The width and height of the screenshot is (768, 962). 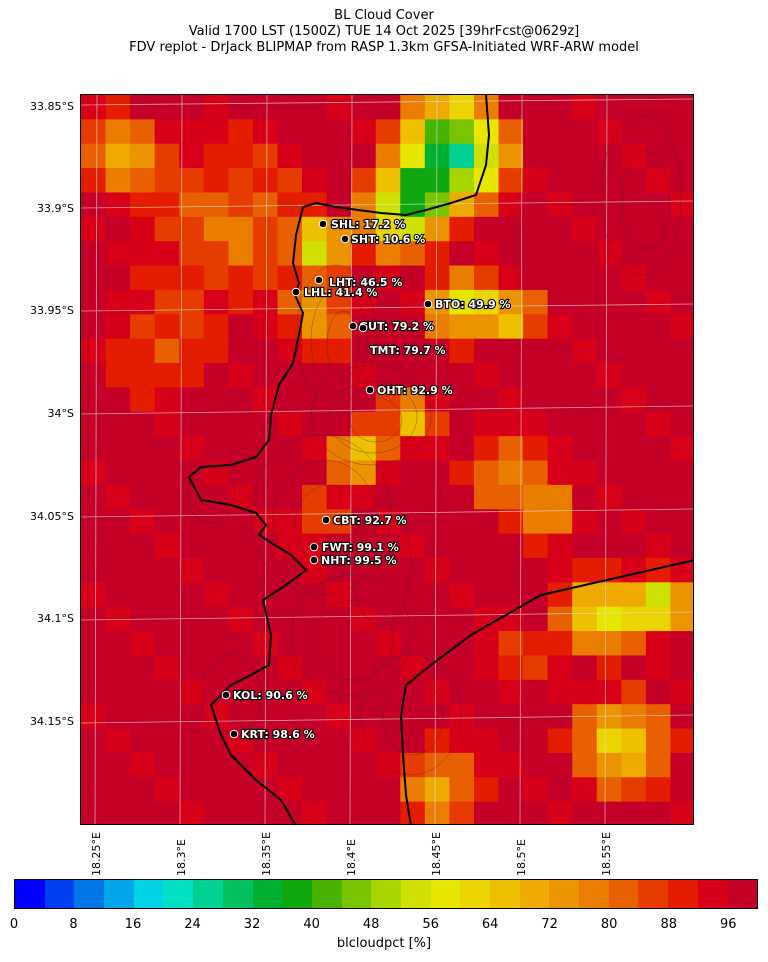 What do you see at coordinates (368, 224) in the screenshot?
I see `site-label-shl: SHL: 17.2 %` at bounding box center [368, 224].